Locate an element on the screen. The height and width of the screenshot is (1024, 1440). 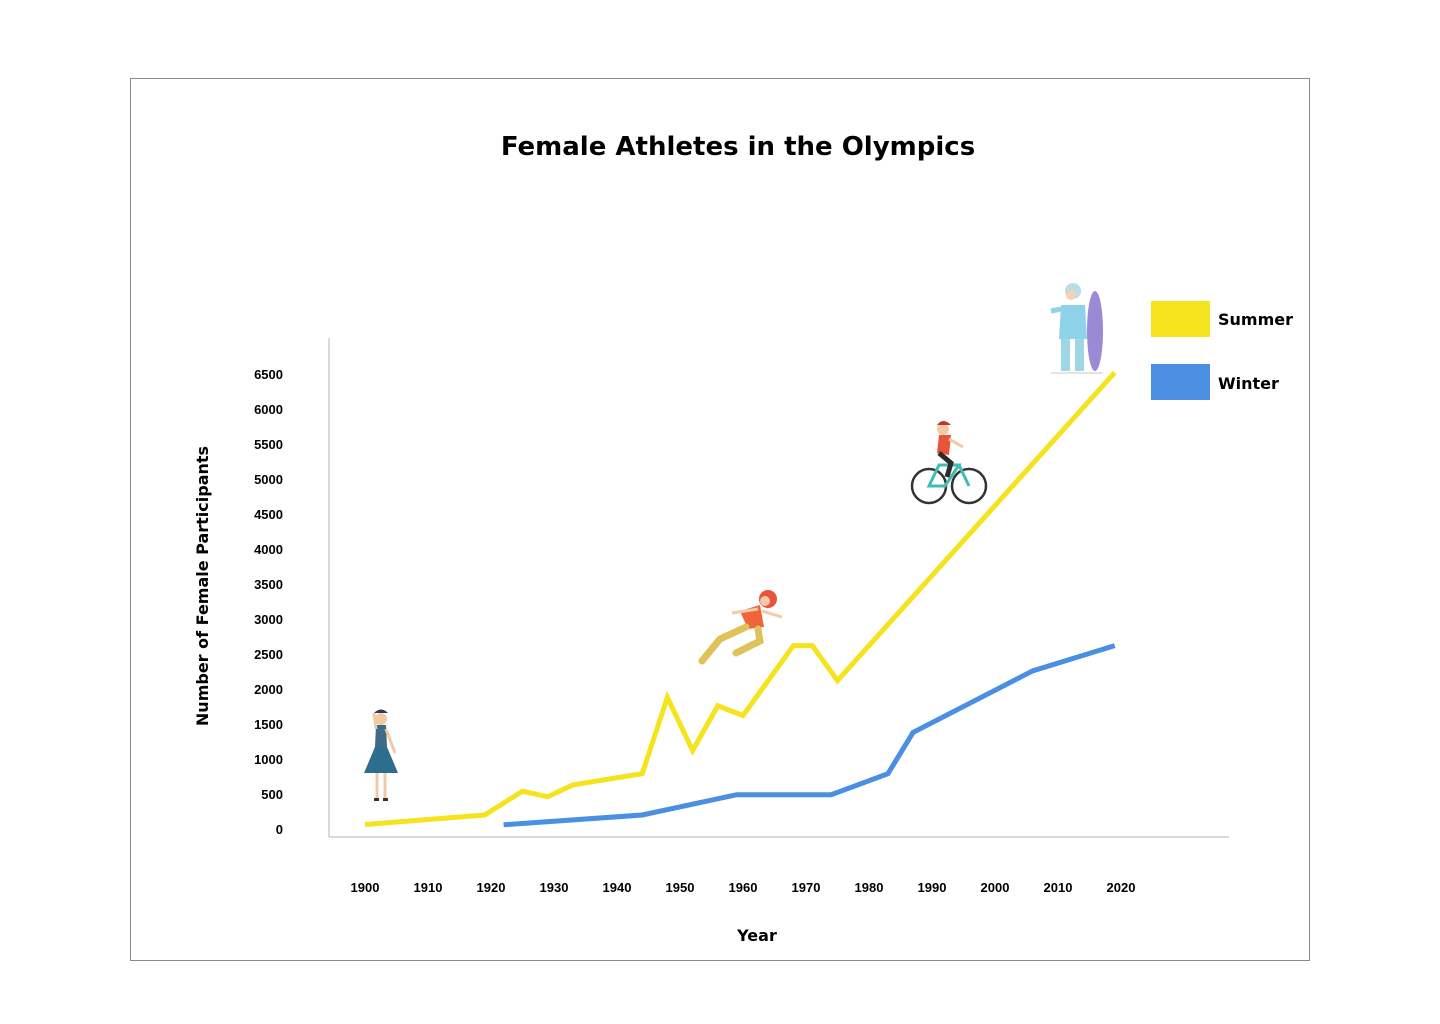
x-tick-label: 1960 is located at coordinates (743, 887).